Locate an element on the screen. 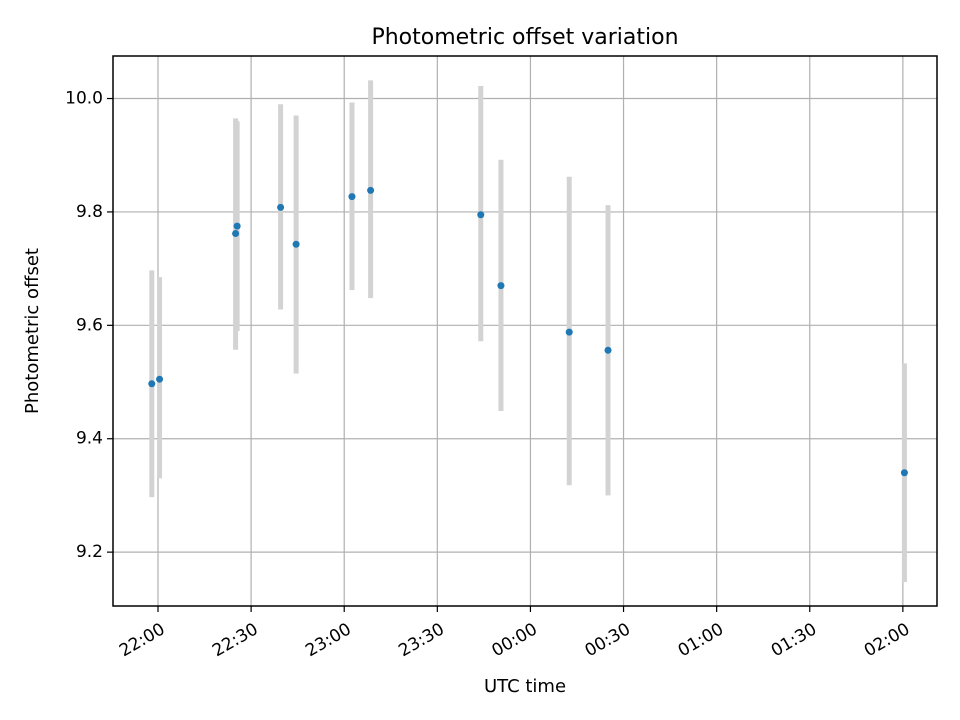 The image size is (960, 720). chart-title: Photometric offset variation is located at coordinates (524, 37).